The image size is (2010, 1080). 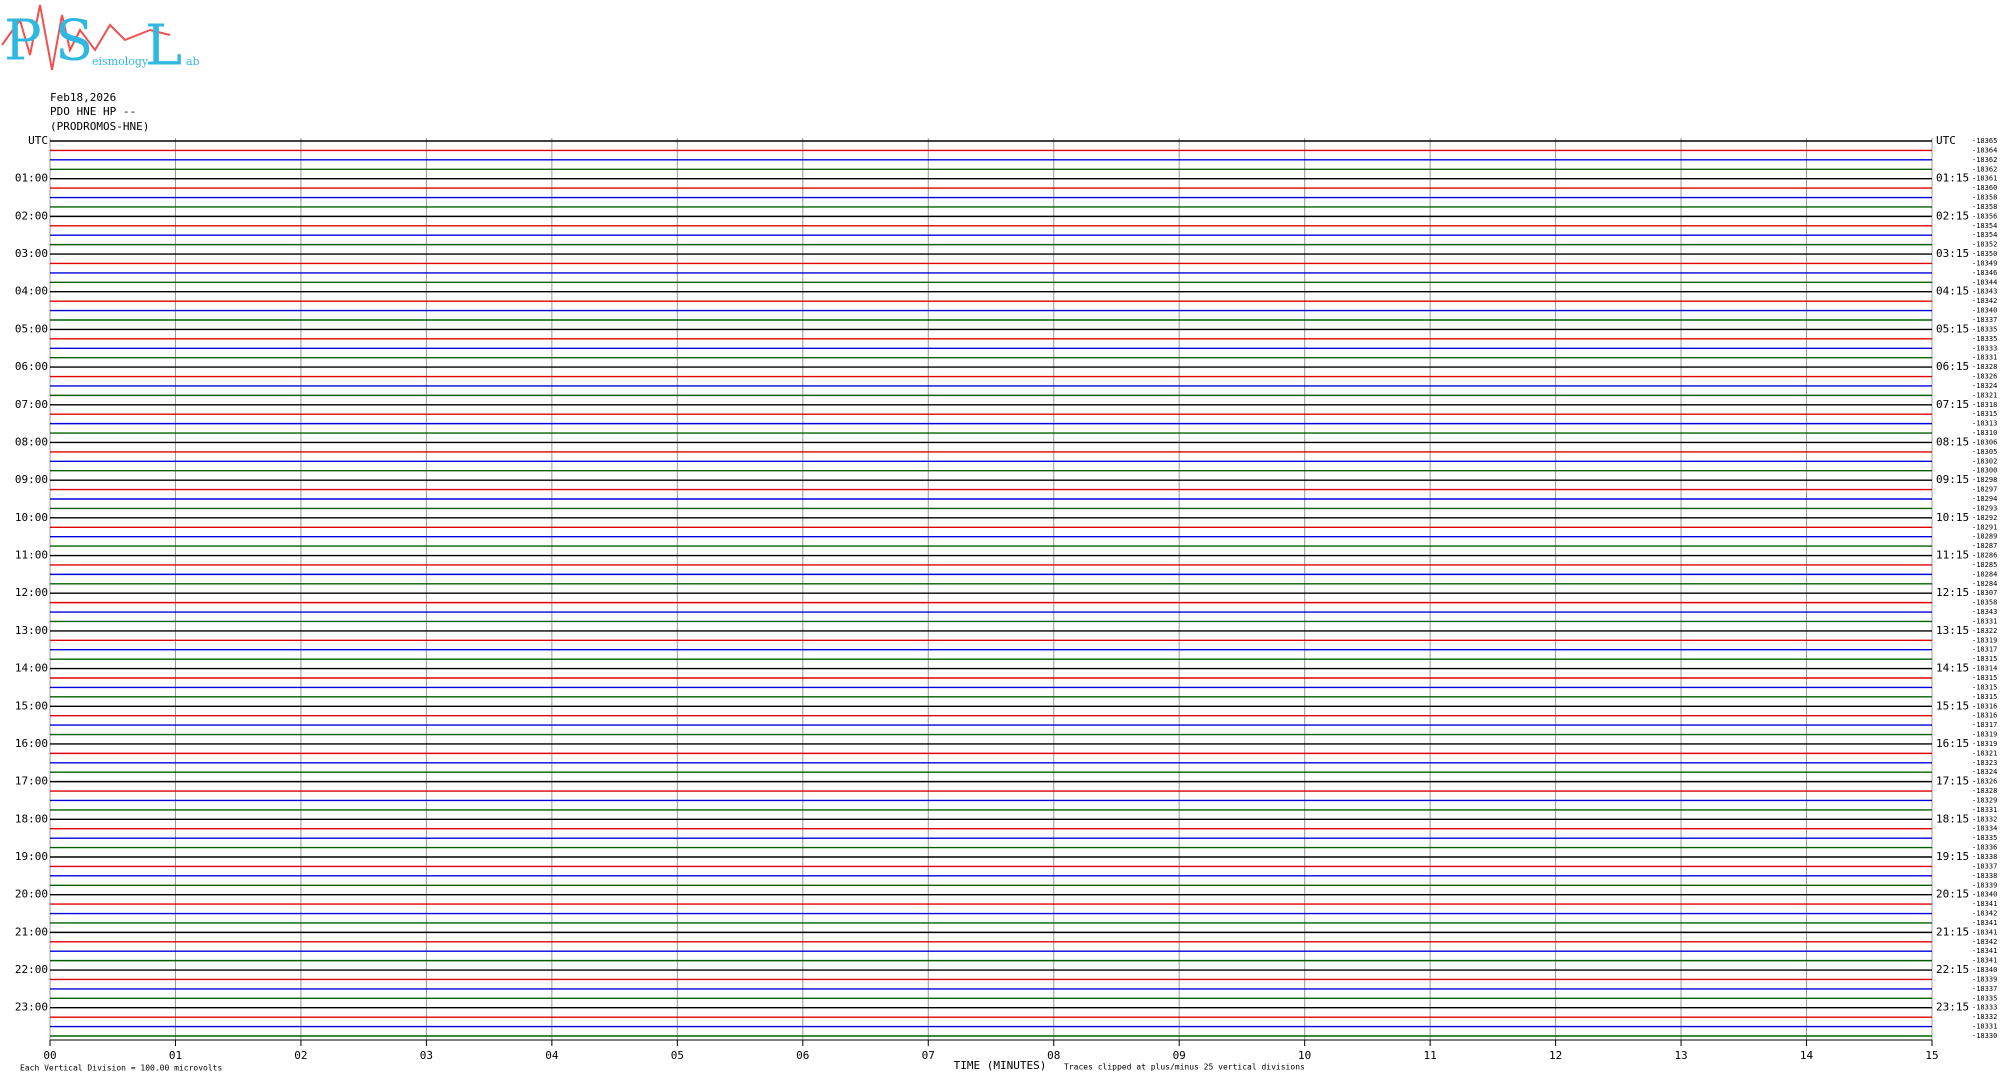 What do you see at coordinates (1952, 743) in the screenshot?
I see `right-time-label: 16:15` at bounding box center [1952, 743].